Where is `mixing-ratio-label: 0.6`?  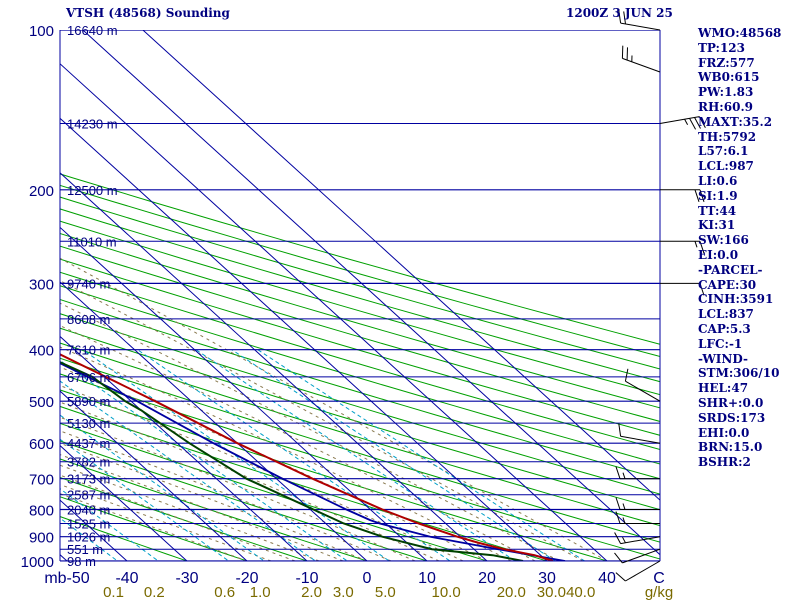
mixing-ratio-label: 0.6 is located at coordinates (224, 592).